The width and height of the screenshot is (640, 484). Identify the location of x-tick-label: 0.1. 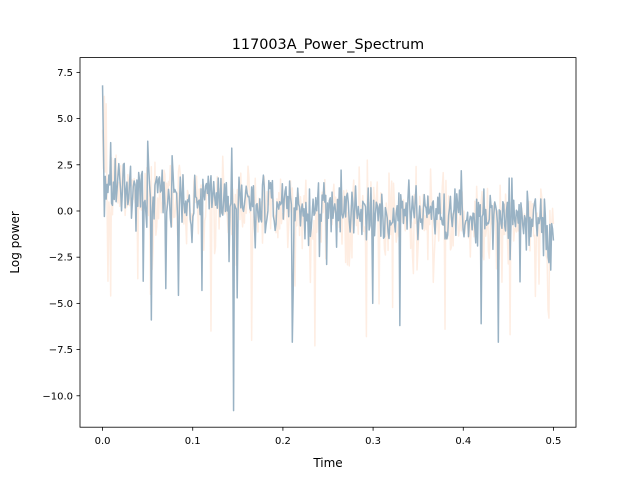
(193, 441).